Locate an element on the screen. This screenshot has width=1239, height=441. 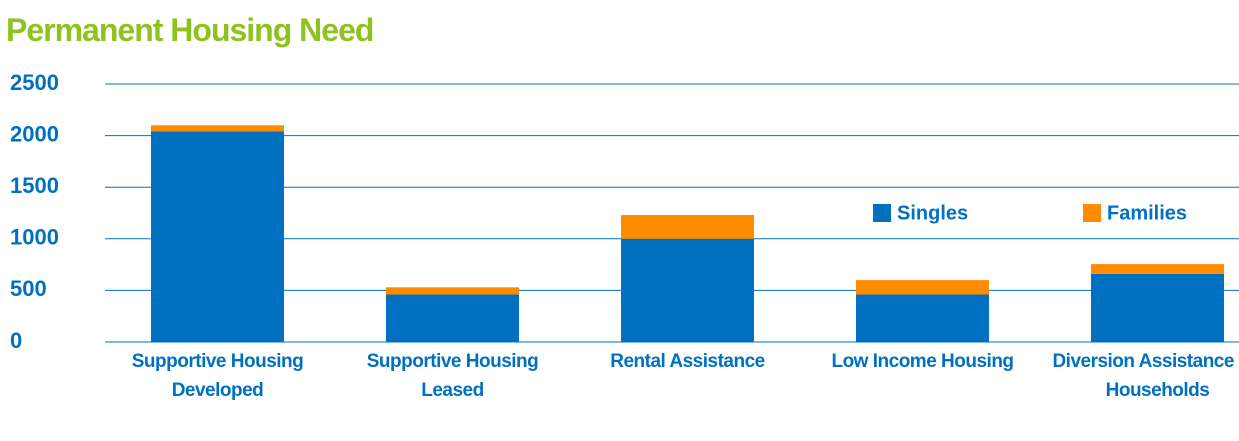
legend-label: Families is located at coordinates (1147, 213).